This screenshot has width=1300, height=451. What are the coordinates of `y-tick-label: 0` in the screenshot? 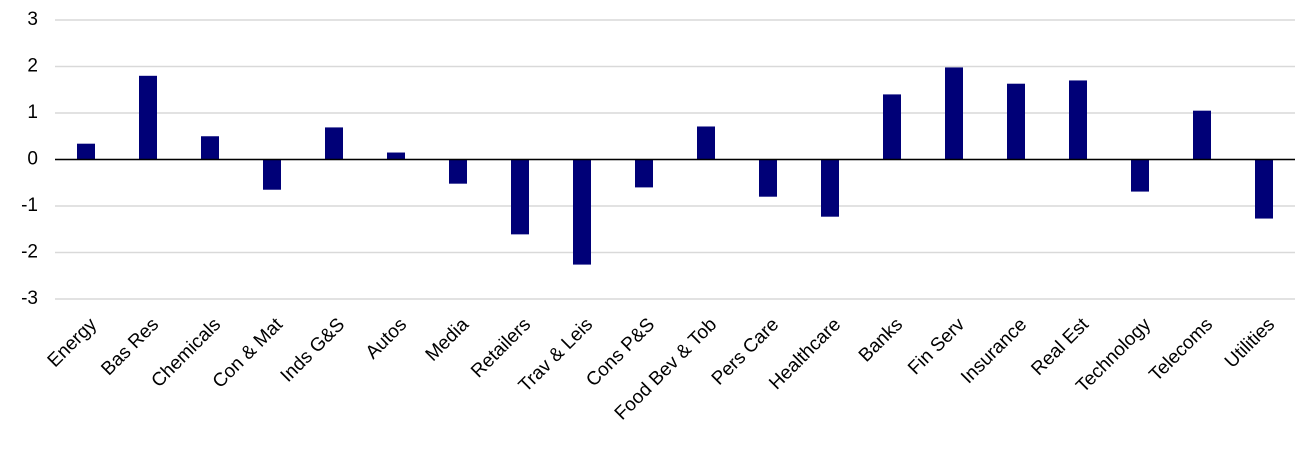 It's located at (32, 159).